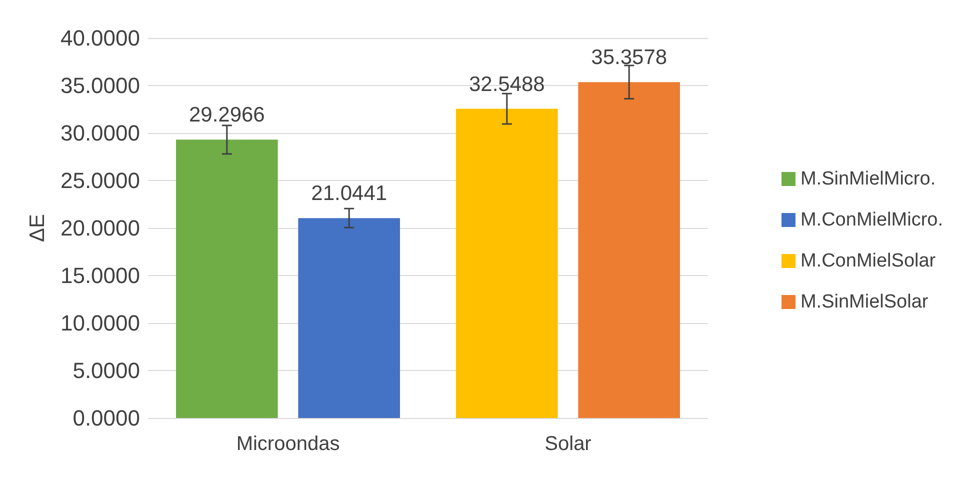  I want to click on y-tick-label: 5.0000, so click(106, 370).